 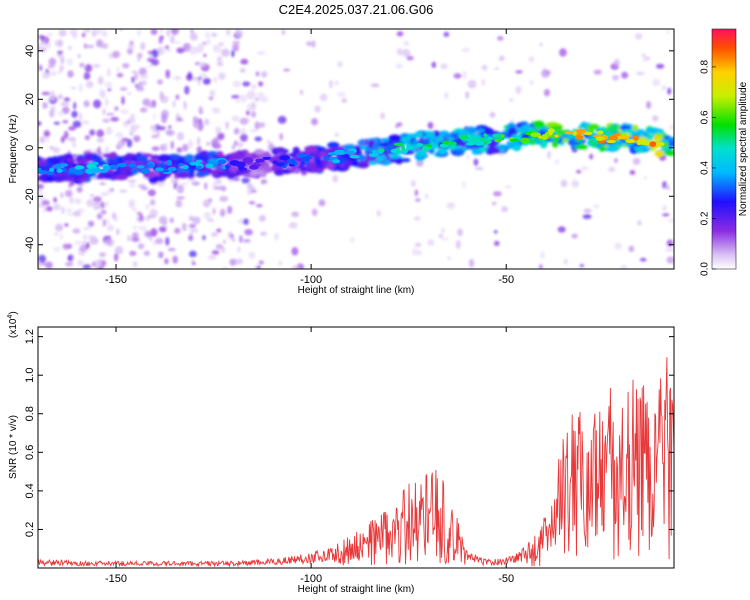 I want to click on colorbar-frame, so click(x=724, y=149).